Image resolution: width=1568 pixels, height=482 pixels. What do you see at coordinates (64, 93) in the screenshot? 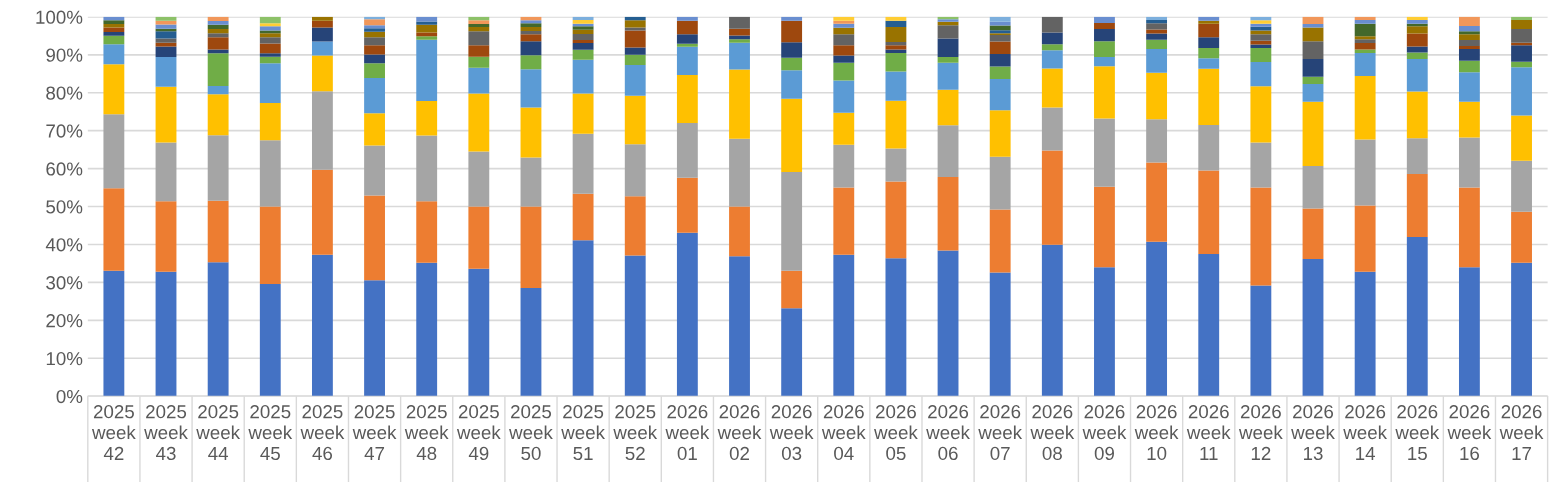
I see `y-tick-label: 80%` at bounding box center [64, 93].